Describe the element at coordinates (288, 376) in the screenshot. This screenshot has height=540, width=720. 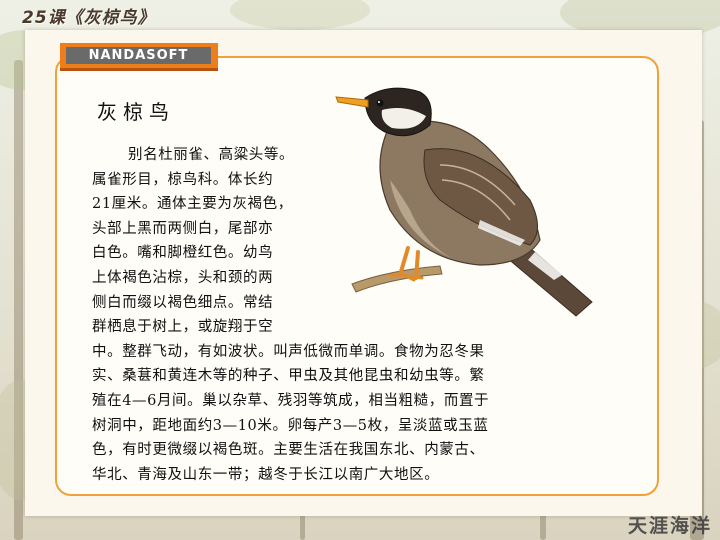
I see `article-line: 实、桑葚和黄连木等的种子、甲虫及其他昆虫和幼虫等。繁` at that location.